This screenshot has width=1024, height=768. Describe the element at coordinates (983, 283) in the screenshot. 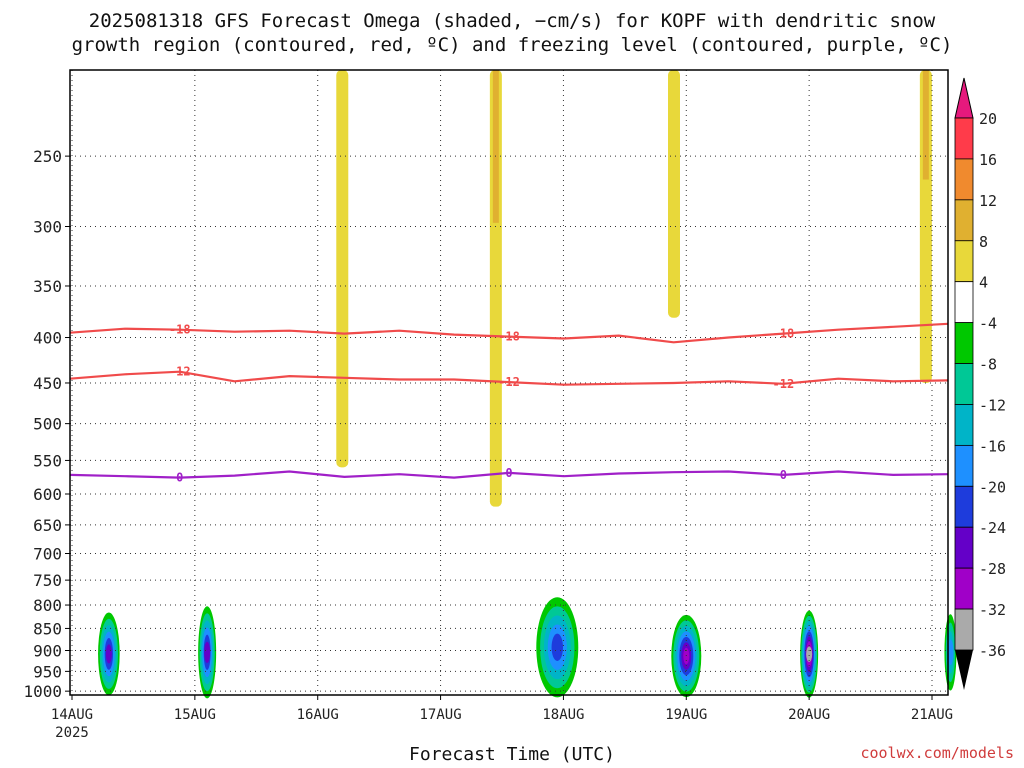

I see `colorbar-label-4: 4` at that location.